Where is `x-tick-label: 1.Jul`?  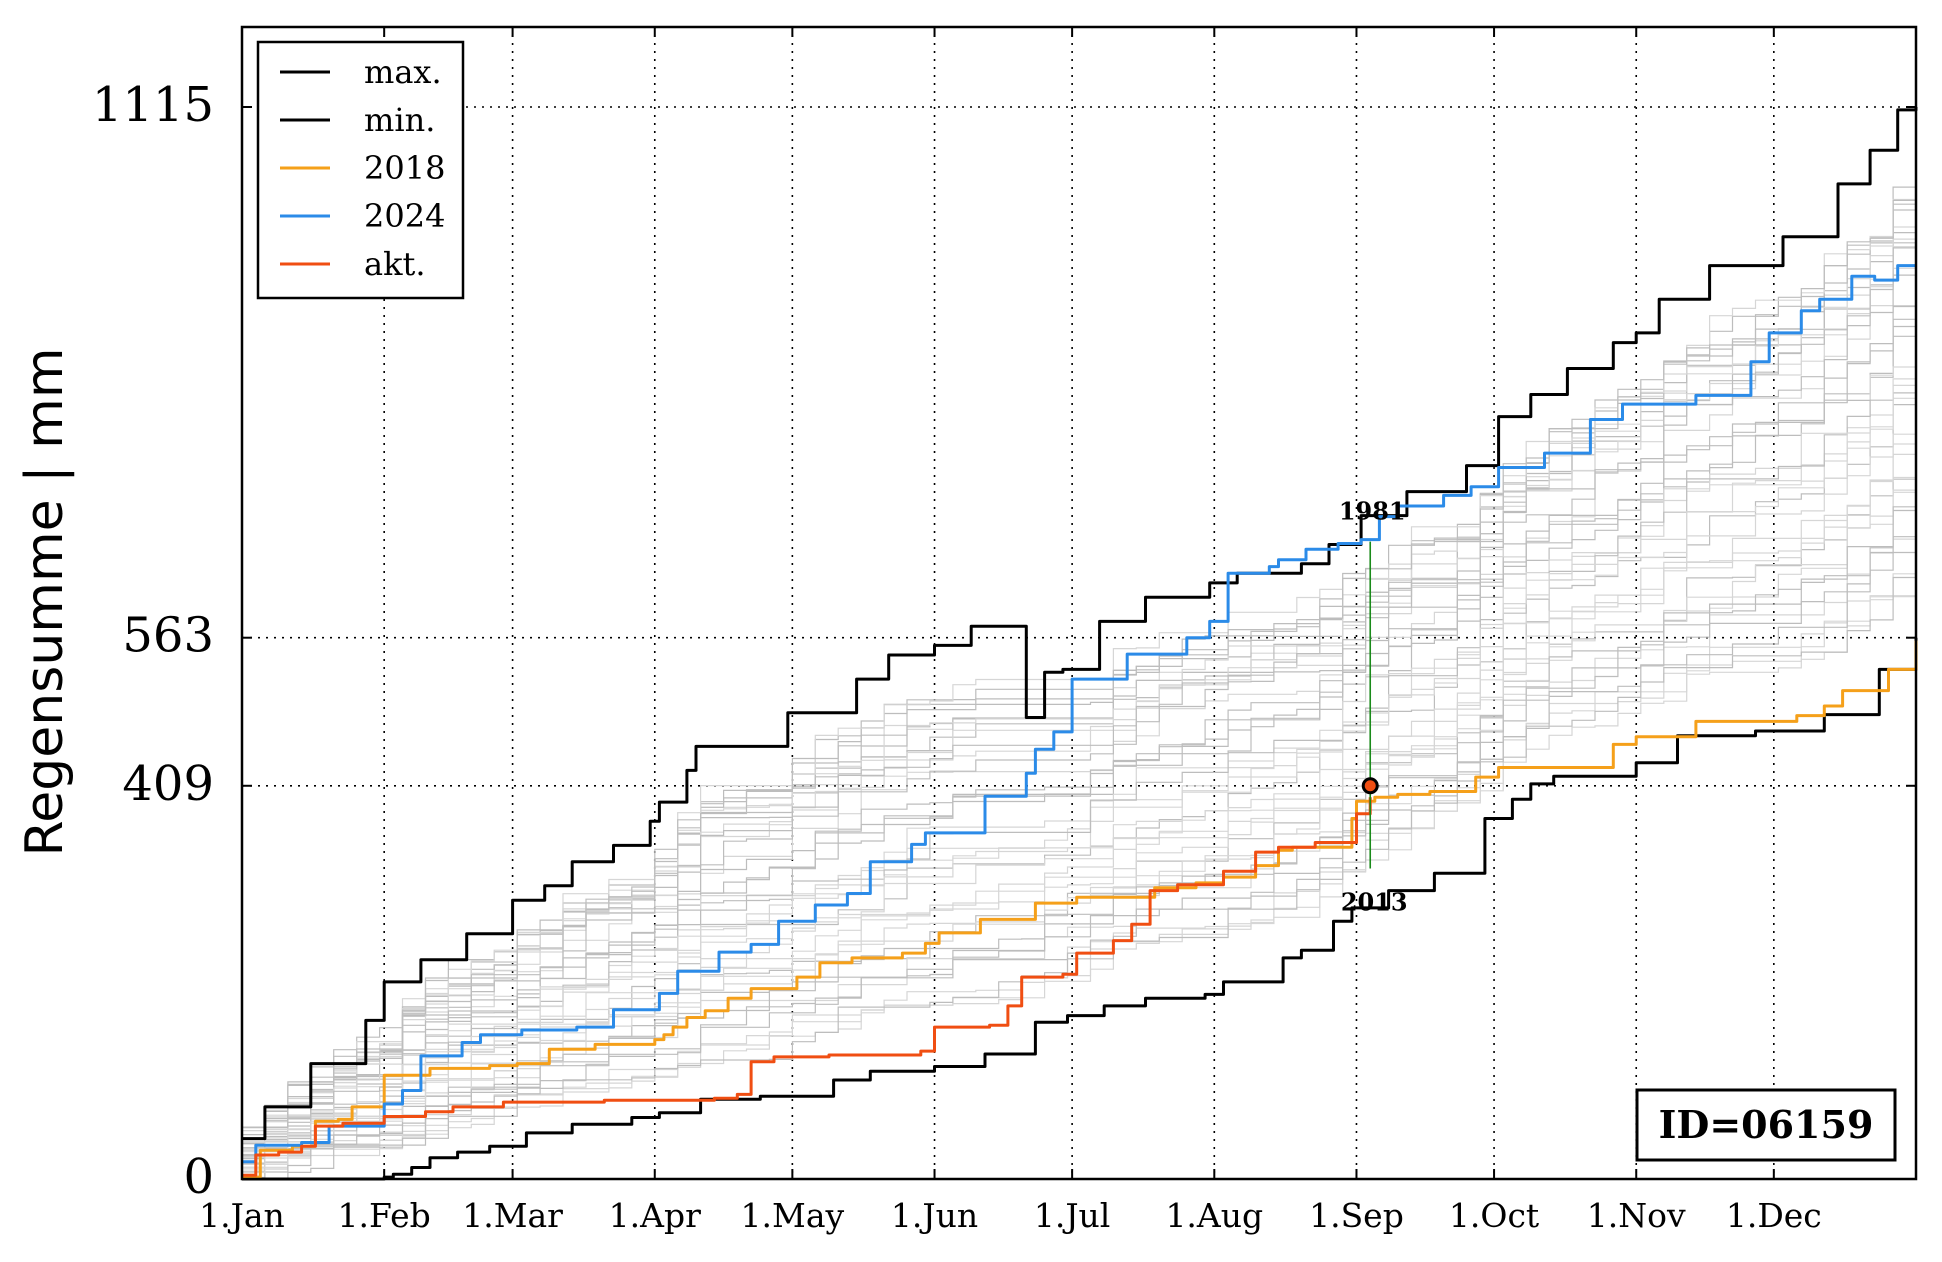
x-tick-label: 1.Jul is located at coordinates (1072, 1215).